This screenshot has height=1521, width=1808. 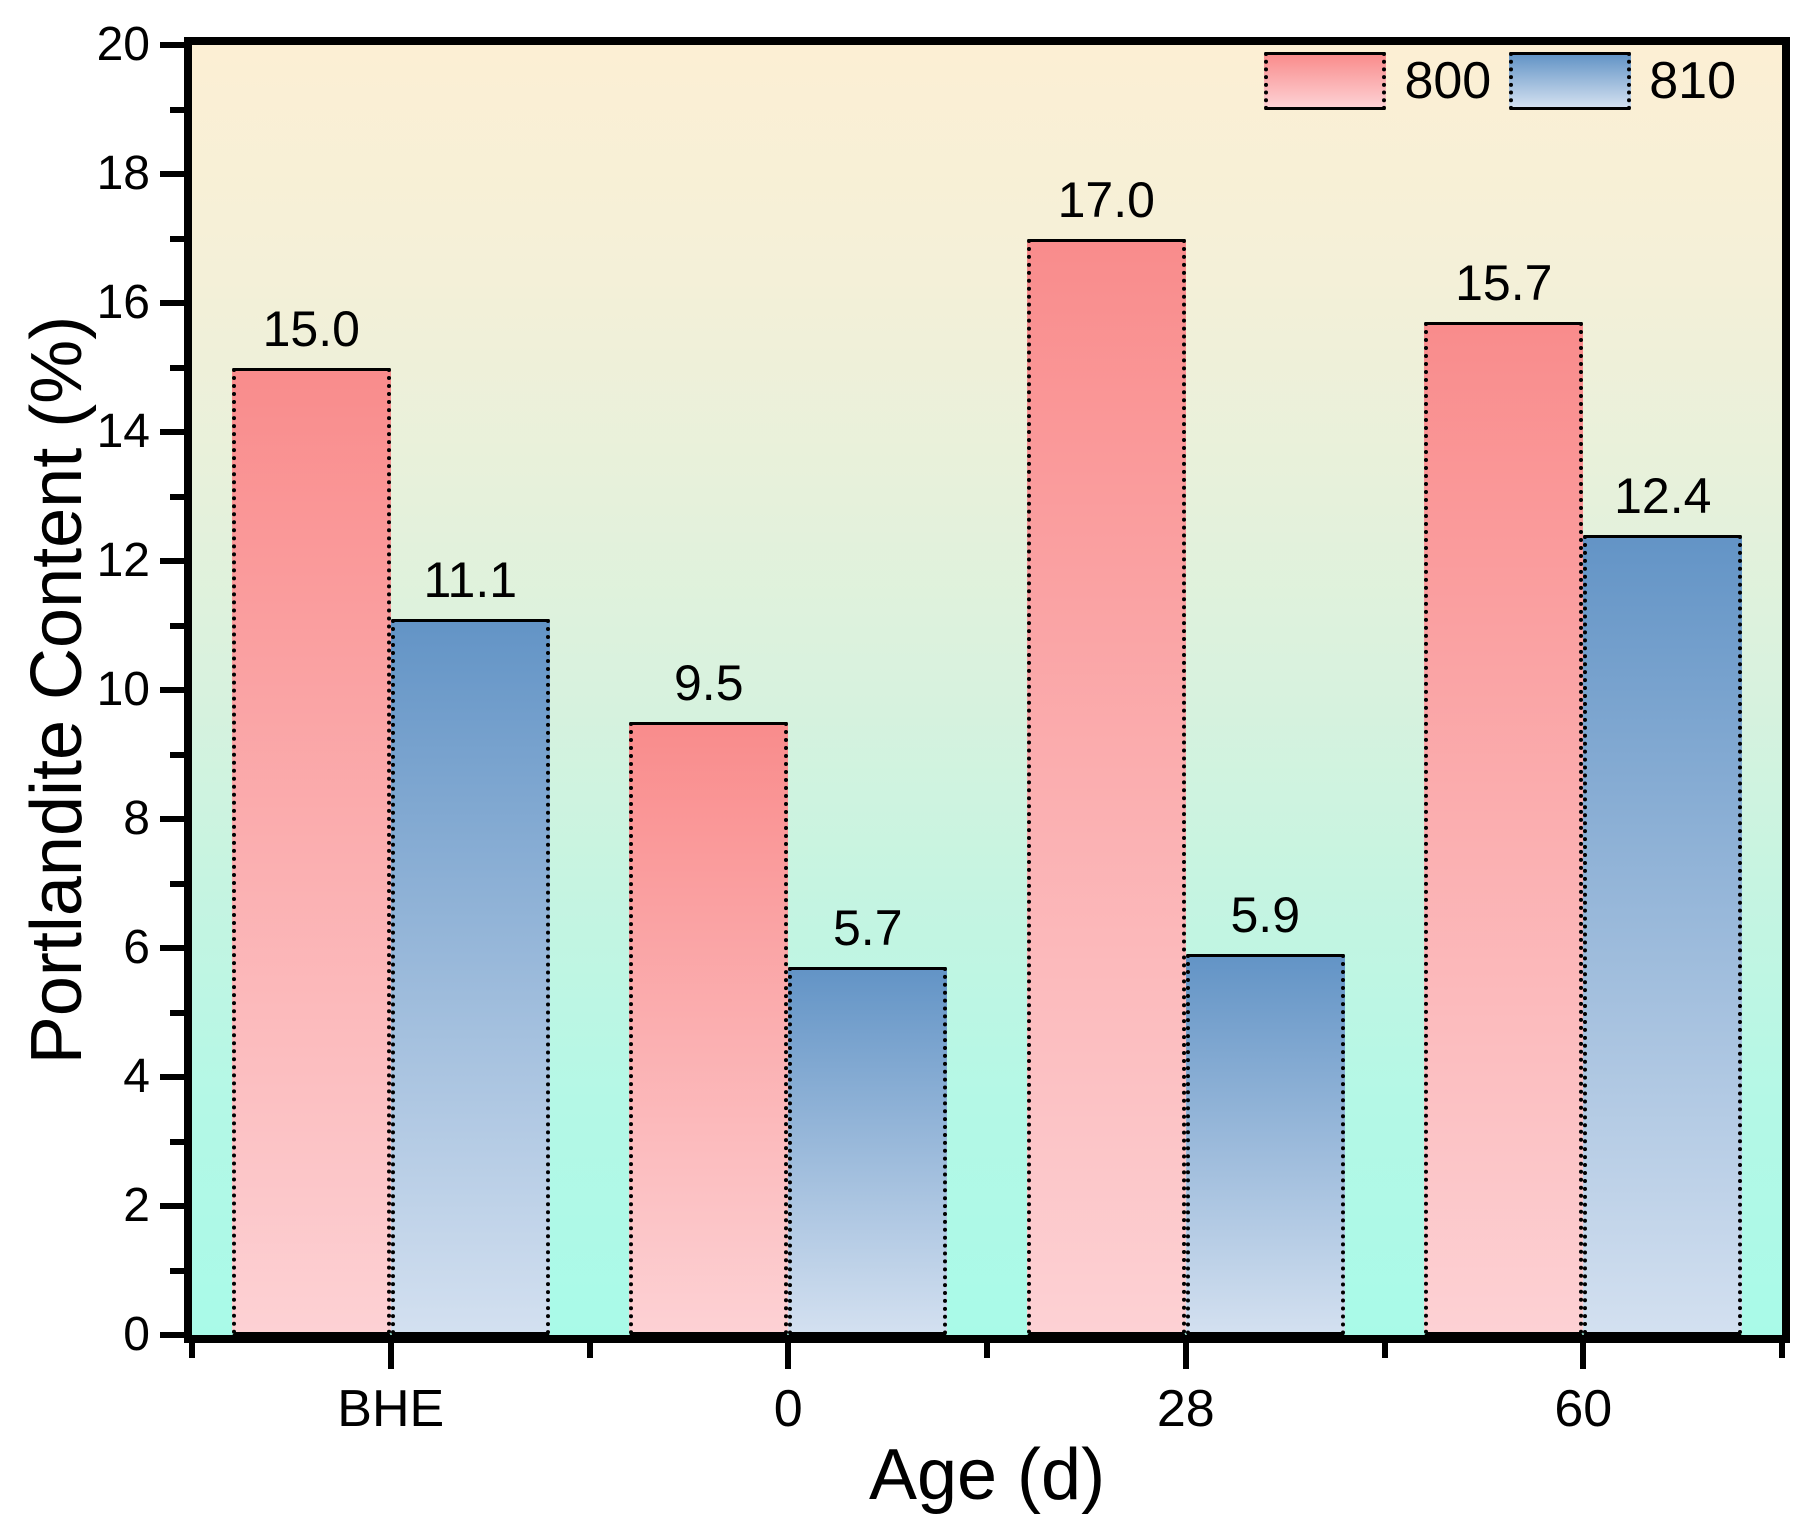 I want to click on bar-value-label: 5.7, so click(x=867, y=928).